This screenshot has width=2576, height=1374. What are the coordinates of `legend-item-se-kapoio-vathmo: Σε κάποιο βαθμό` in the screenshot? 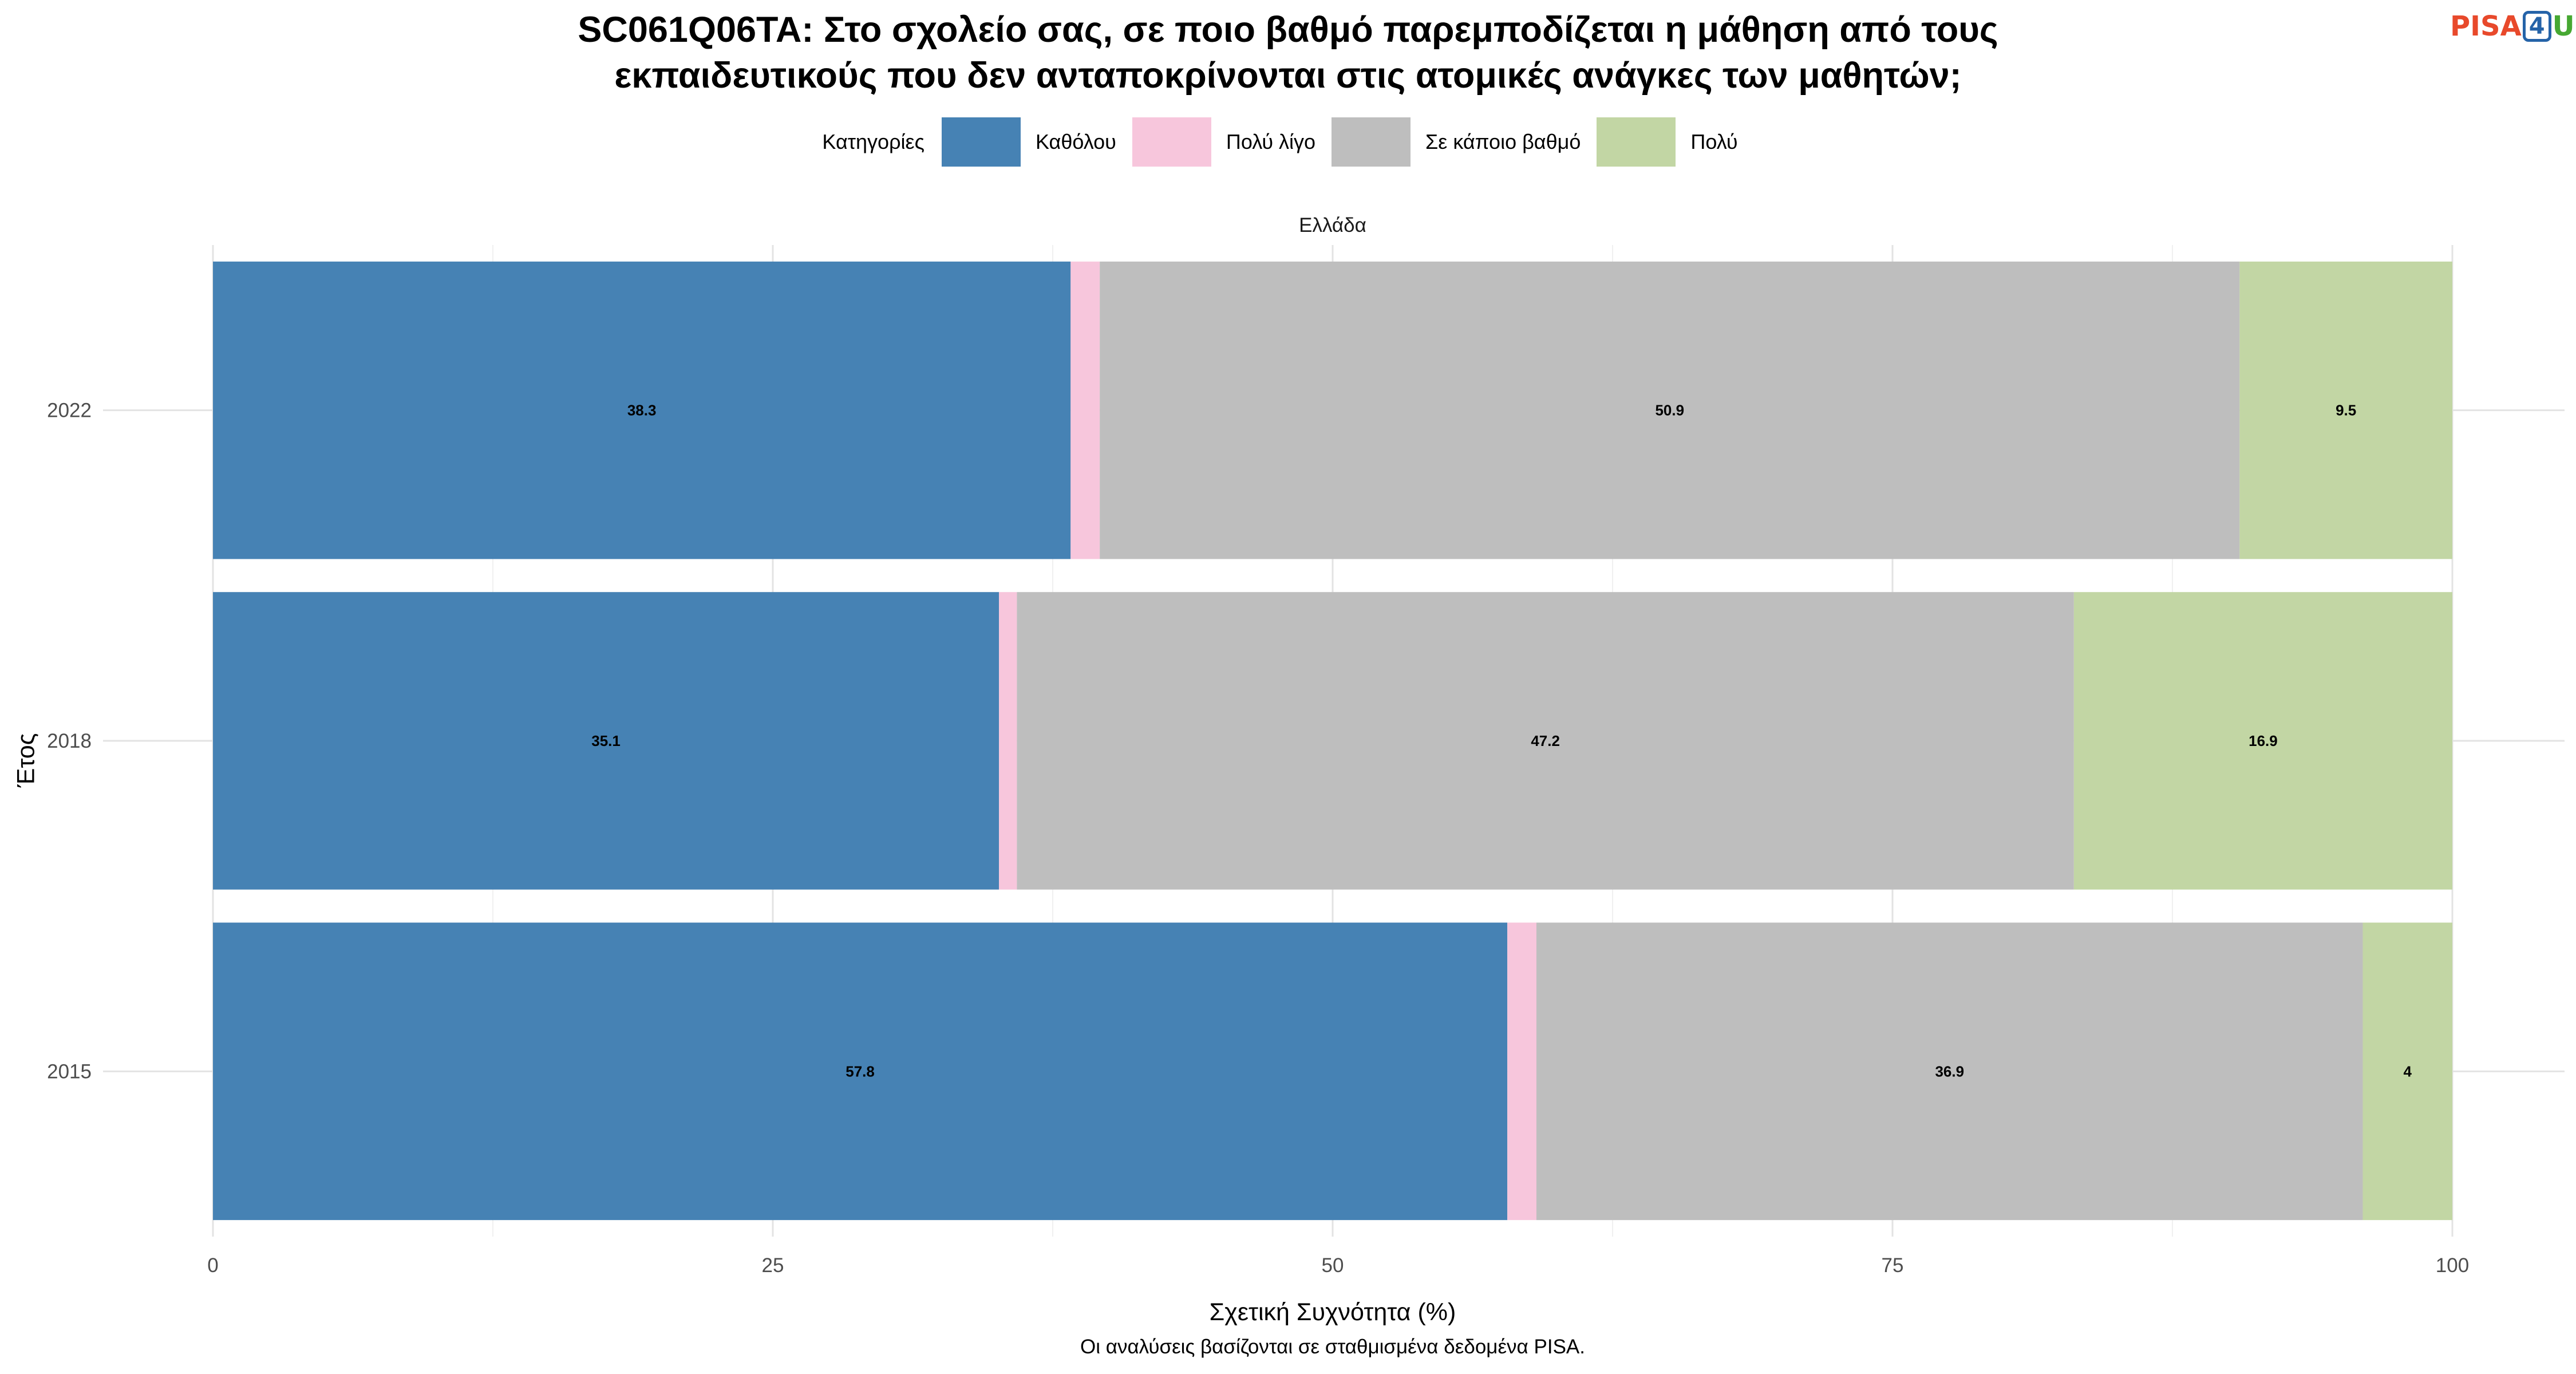 It's located at (1456, 142).